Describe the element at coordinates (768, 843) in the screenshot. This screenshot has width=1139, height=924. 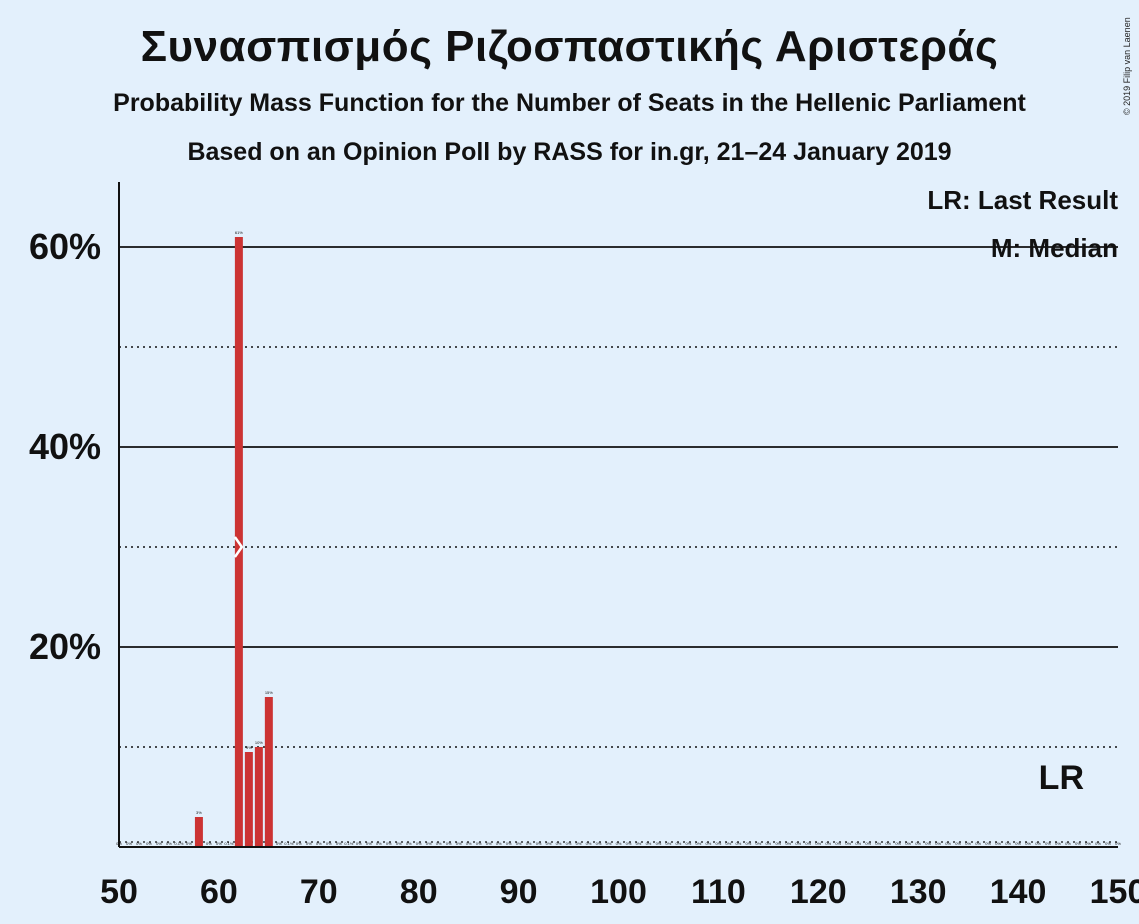
I see `bar-label-115: 0%` at that location.